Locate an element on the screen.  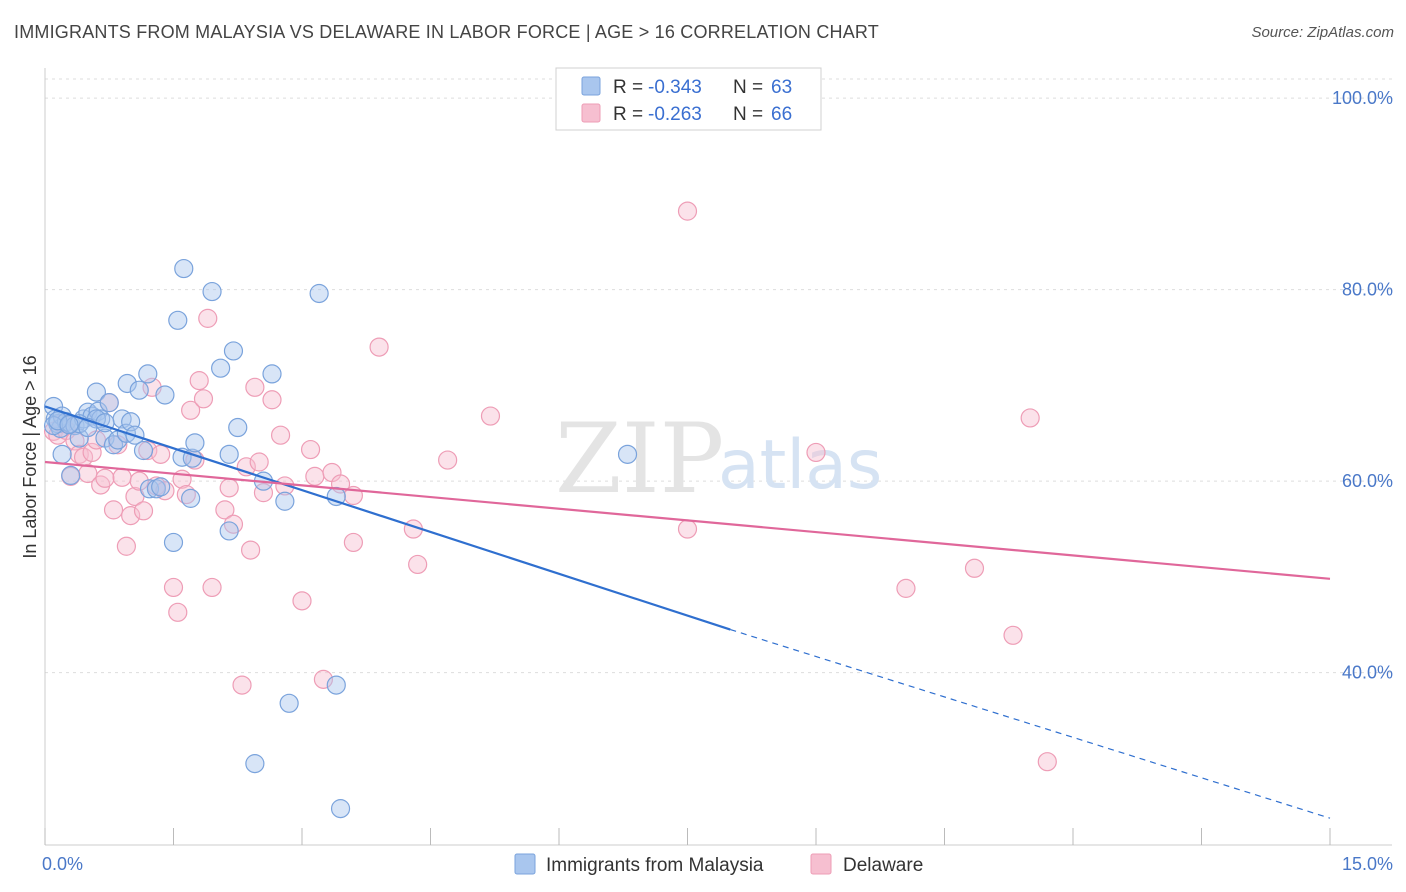
legend-r-label-pink: R = is located at coordinates (628, 114).